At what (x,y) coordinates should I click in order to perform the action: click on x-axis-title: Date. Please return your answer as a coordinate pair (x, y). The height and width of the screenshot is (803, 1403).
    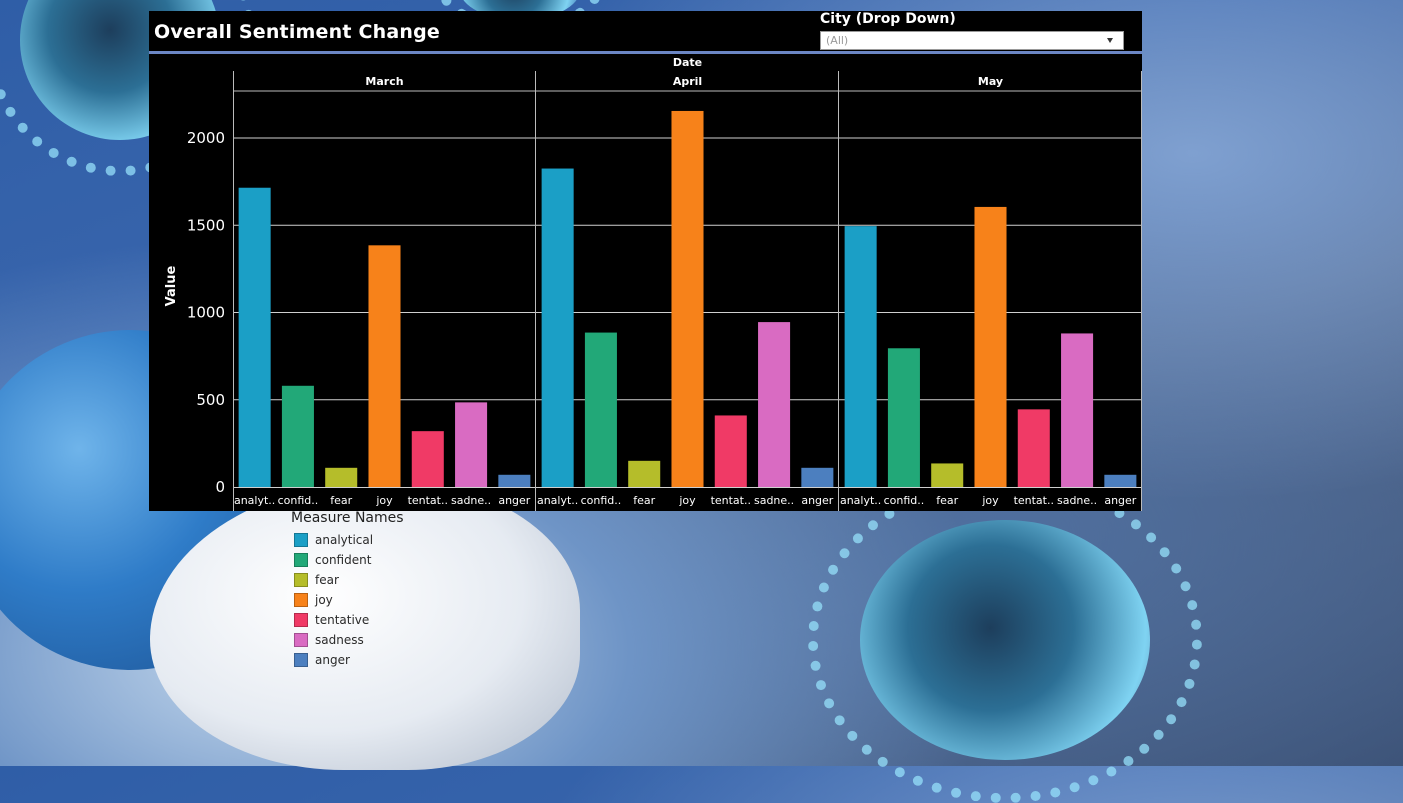
    Looking at the image, I should click on (687, 62).